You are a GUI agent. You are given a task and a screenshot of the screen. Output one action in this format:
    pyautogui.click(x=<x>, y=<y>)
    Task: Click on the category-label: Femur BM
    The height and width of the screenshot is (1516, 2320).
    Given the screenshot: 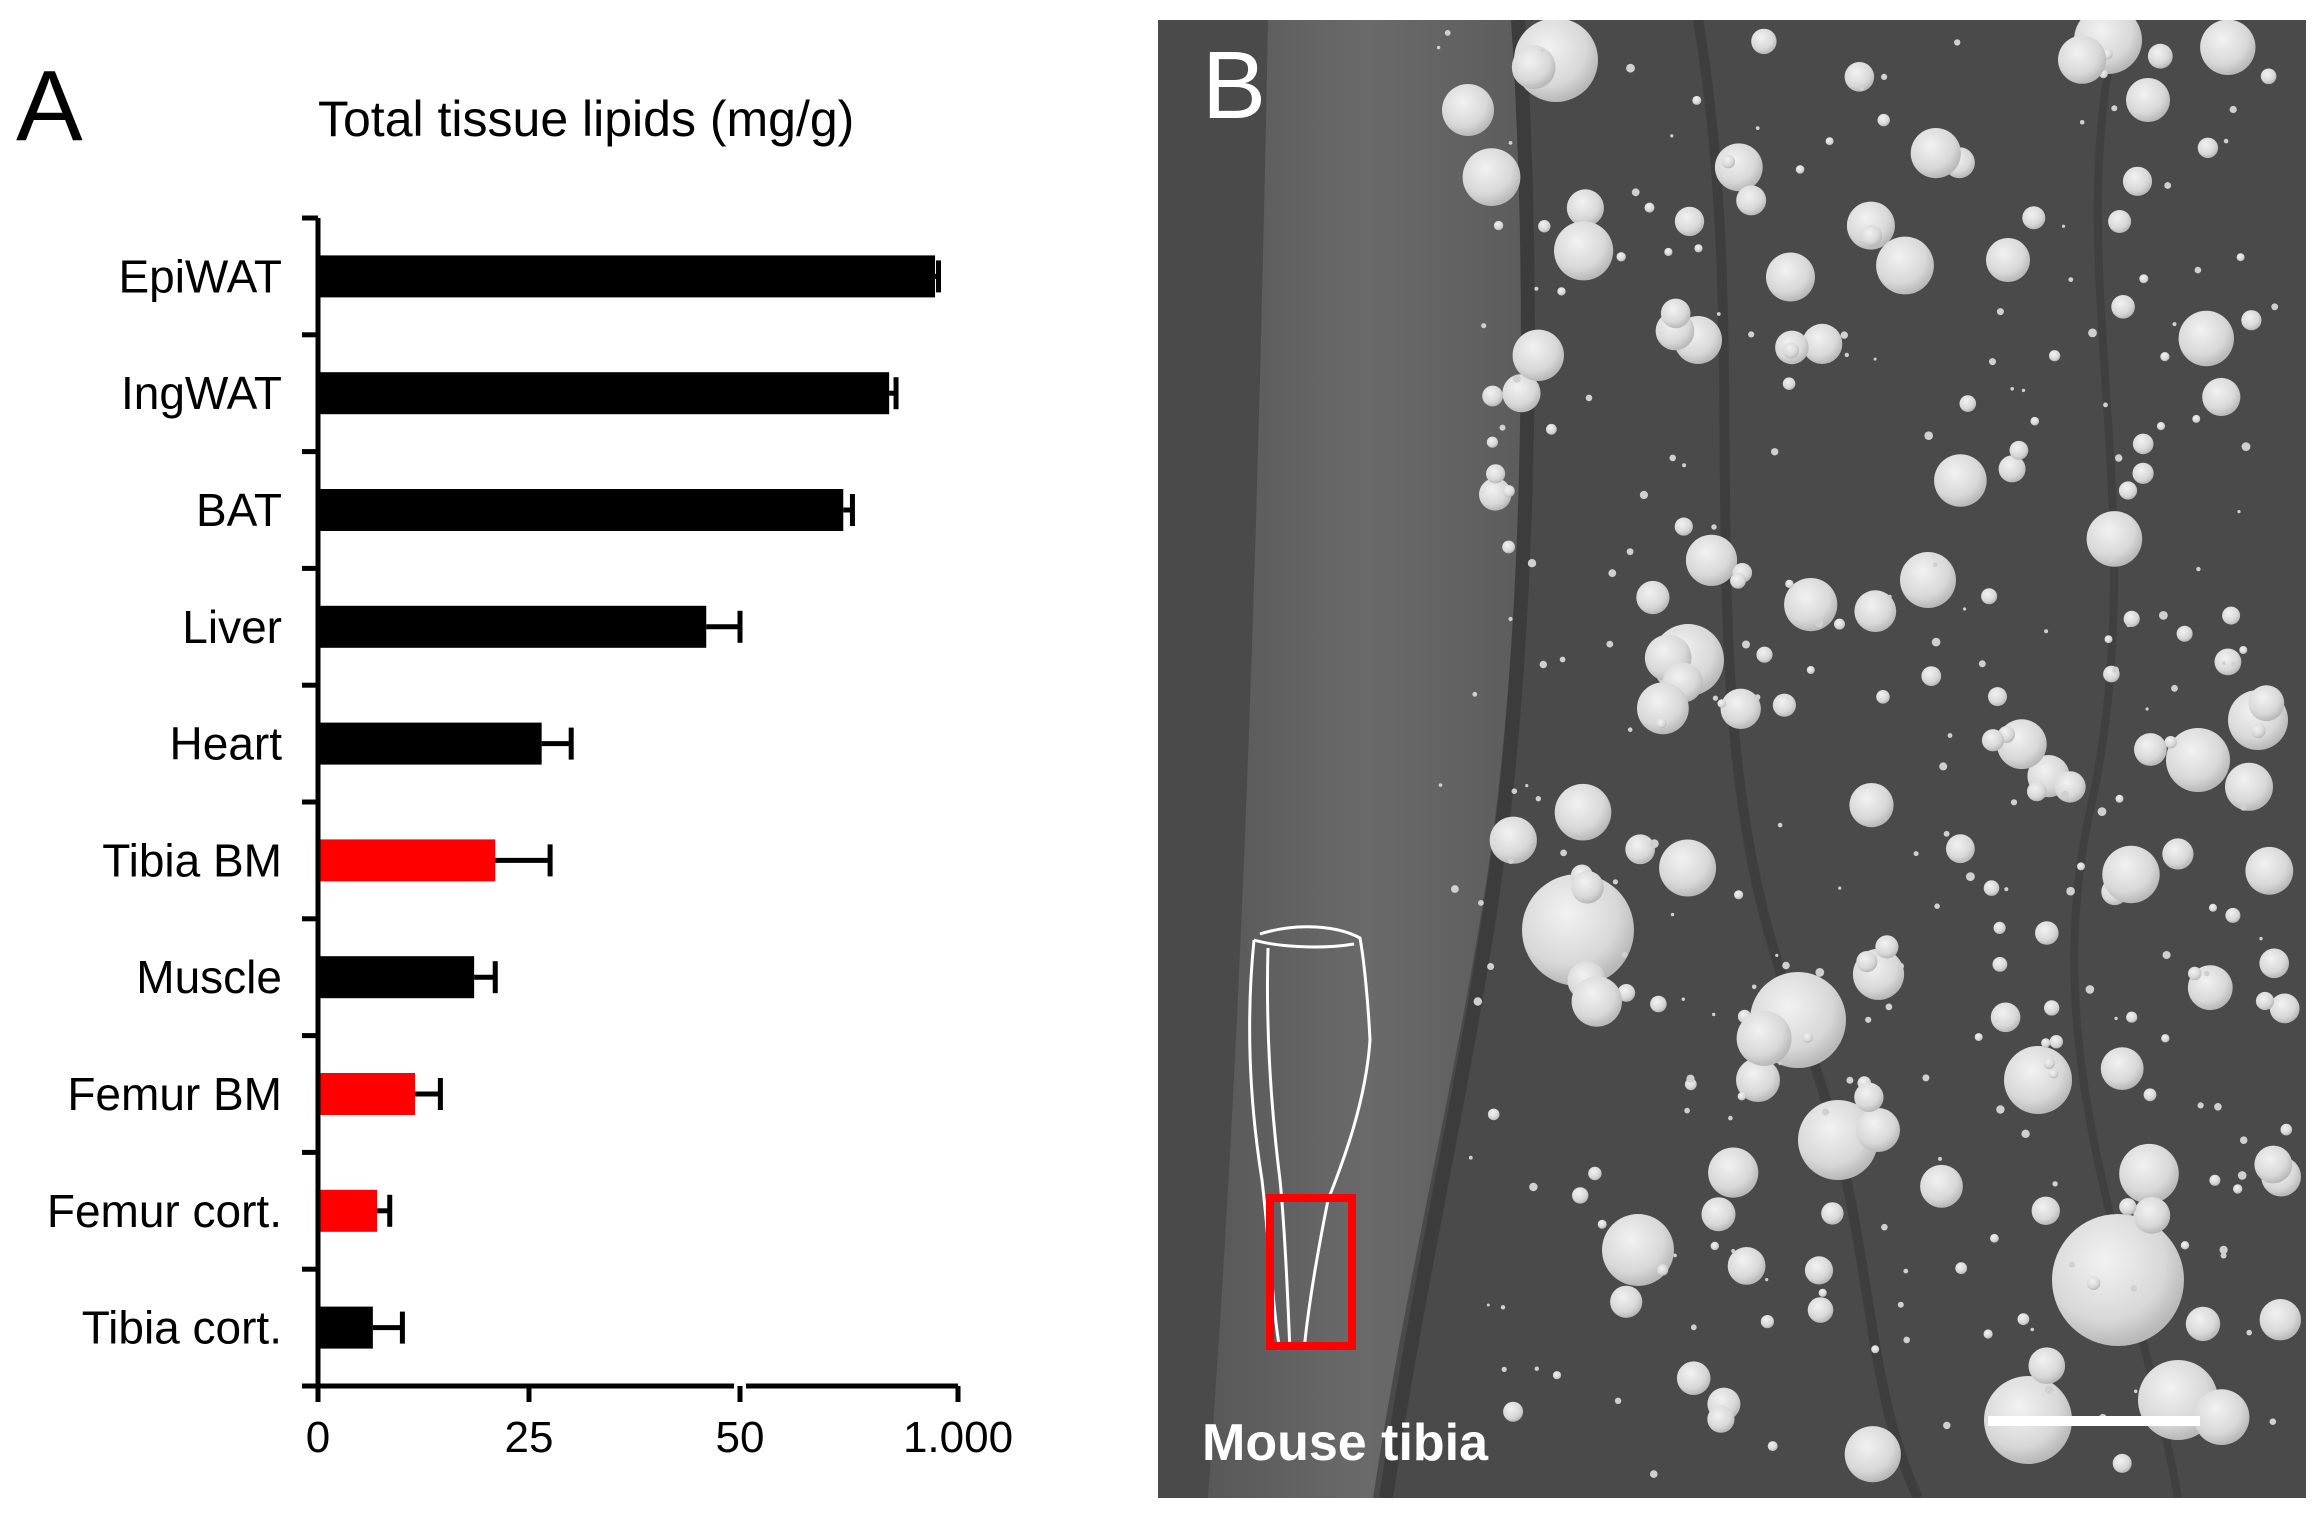 What is the action you would take?
    pyautogui.click(x=174, y=1094)
    